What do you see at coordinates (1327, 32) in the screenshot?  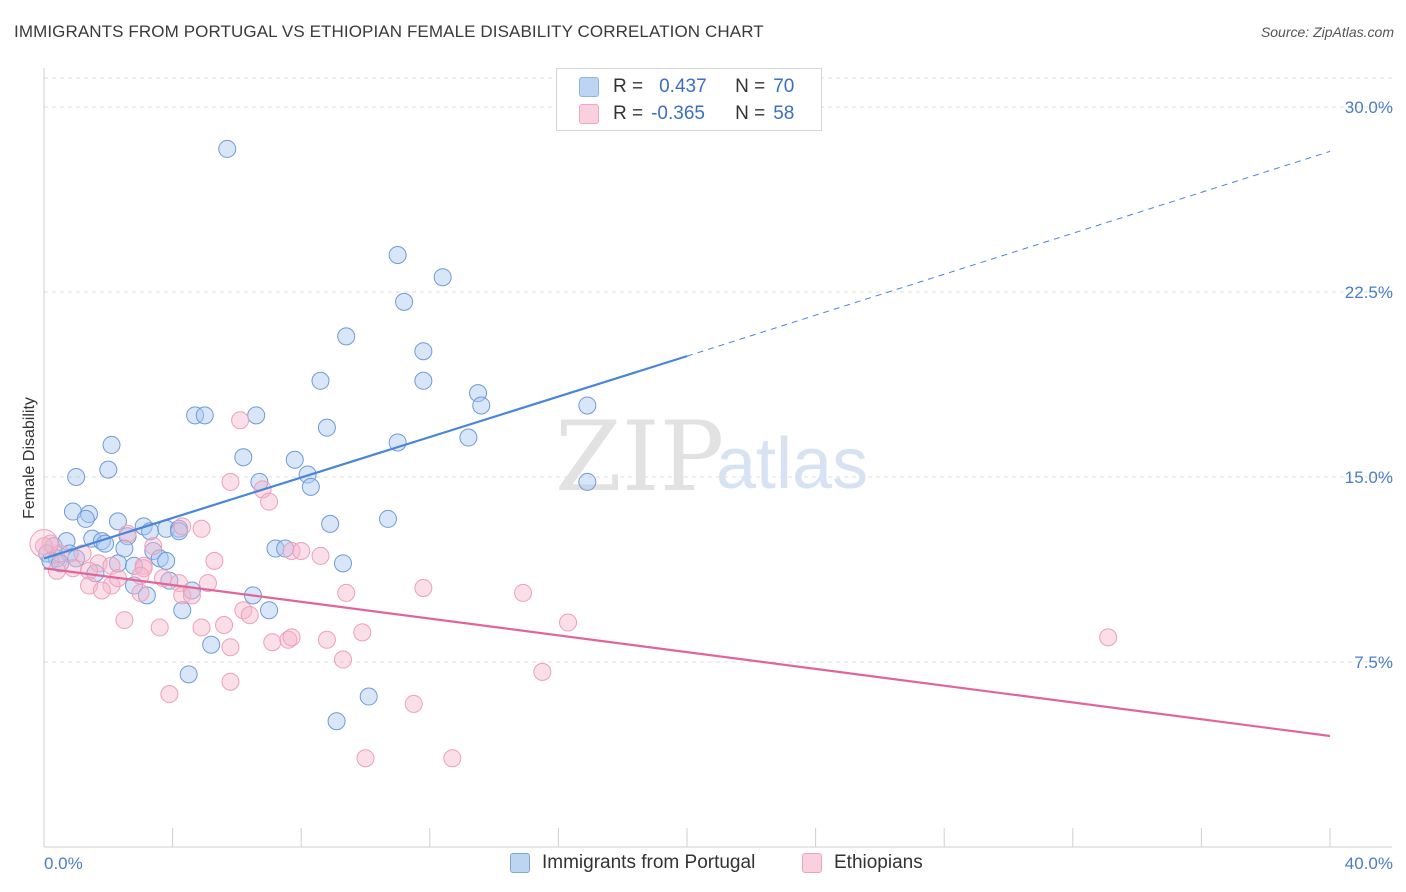 I see `source-label: Source: ZipAtlas.com` at bounding box center [1327, 32].